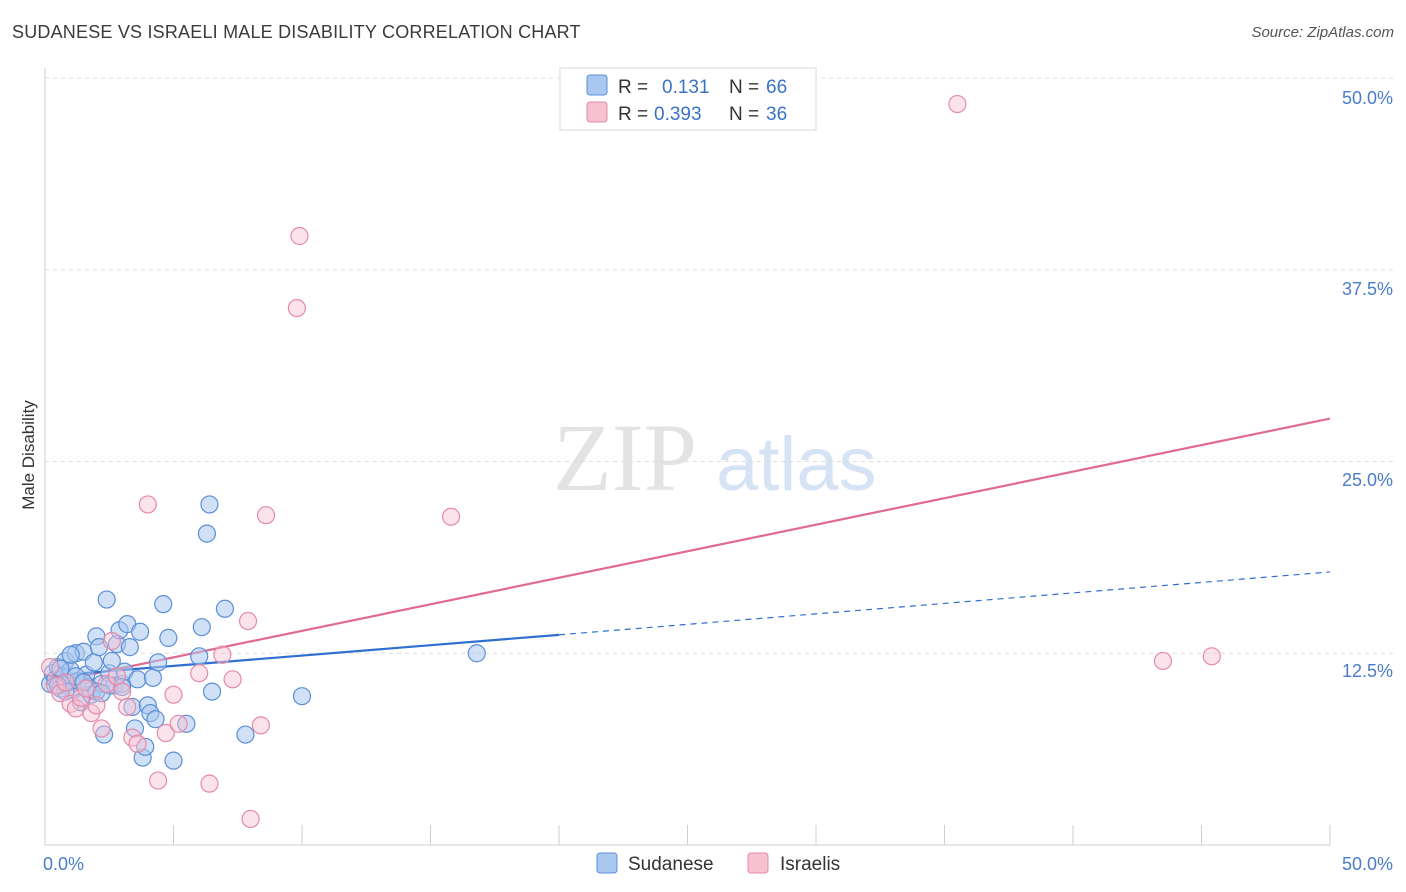 This screenshot has height=892, width=1406. Describe the element at coordinates (1367, 98) in the screenshot. I see `y-tick-label-50: 50.0%` at that location.